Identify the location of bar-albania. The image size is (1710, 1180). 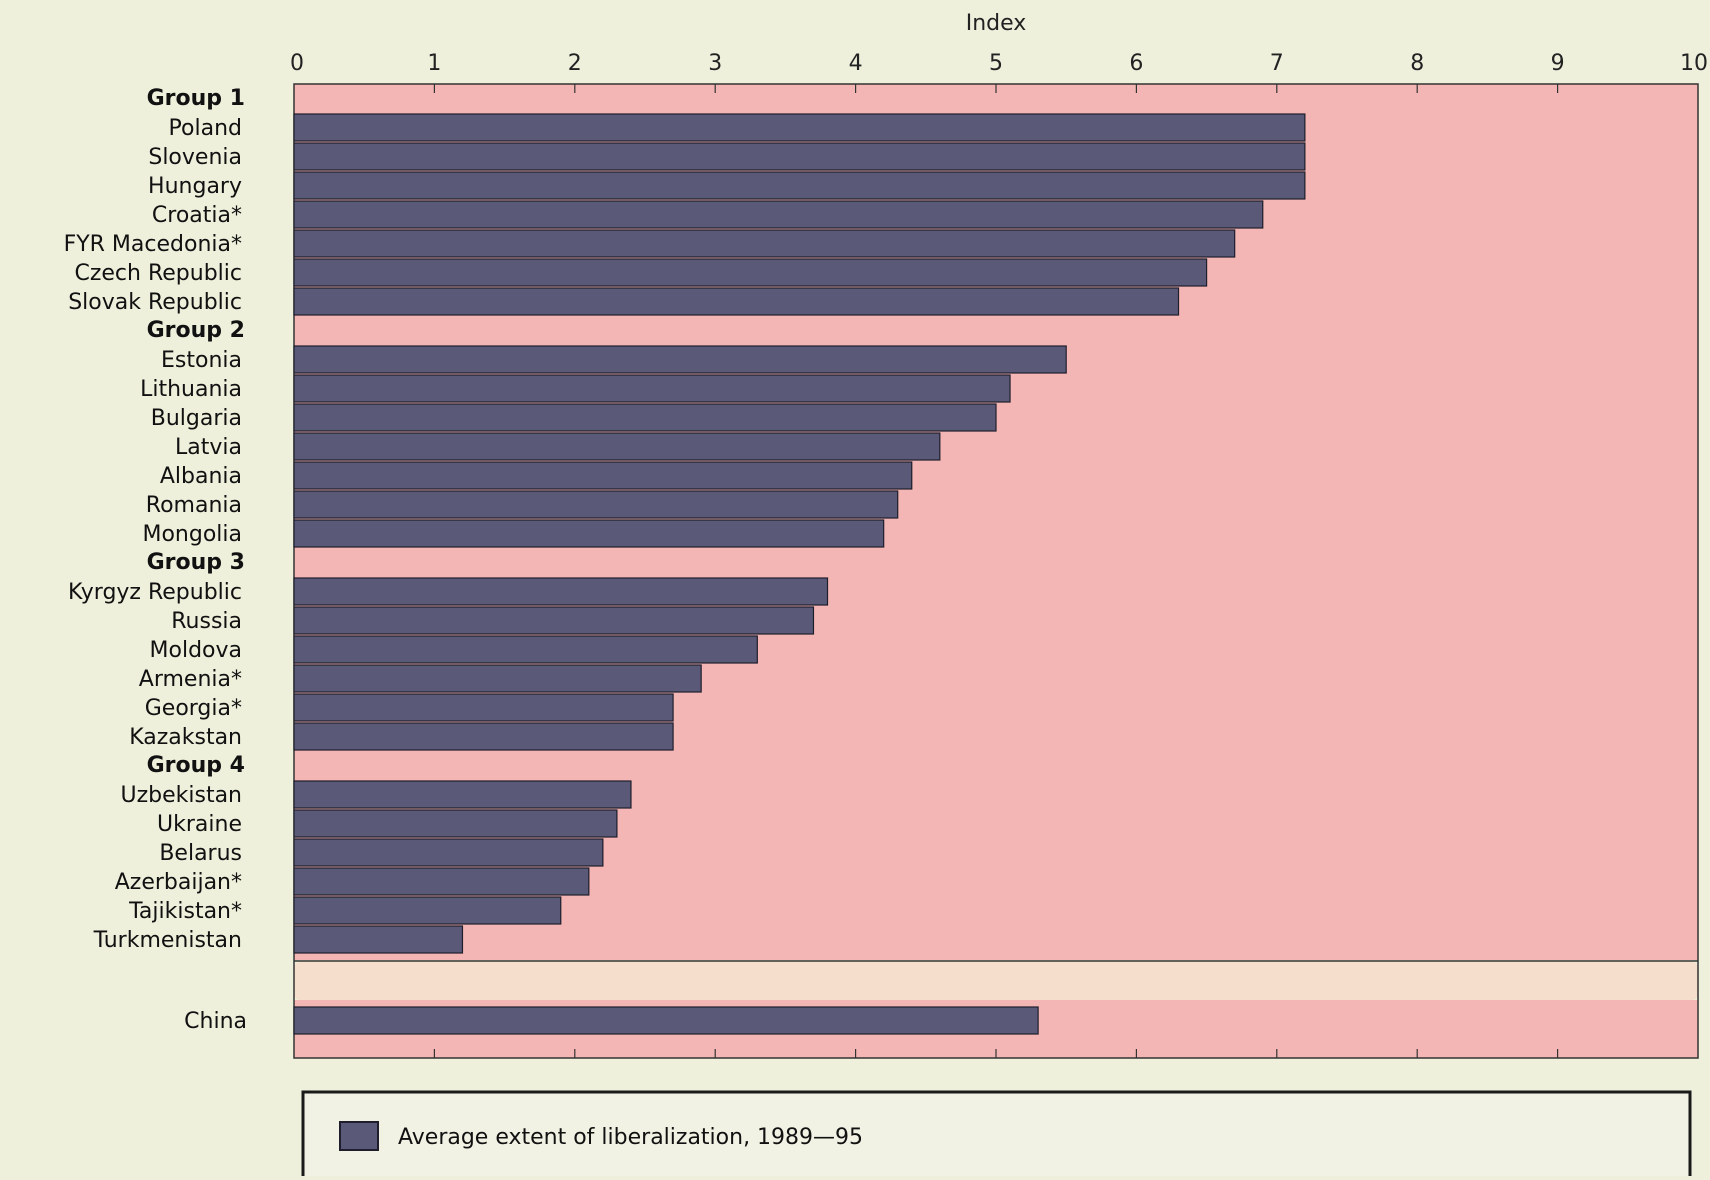
(603, 475).